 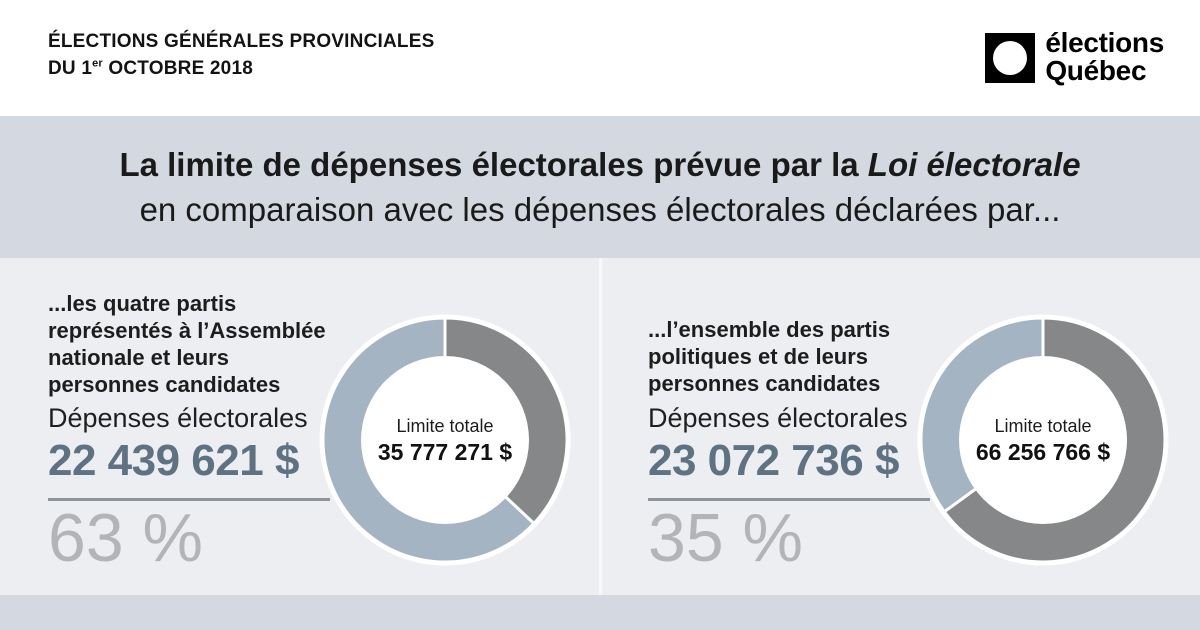 What do you see at coordinates (758, 356) in the screenshot?
I see `heading-line: politiques et de leurs` at bounding box center [758, 356].